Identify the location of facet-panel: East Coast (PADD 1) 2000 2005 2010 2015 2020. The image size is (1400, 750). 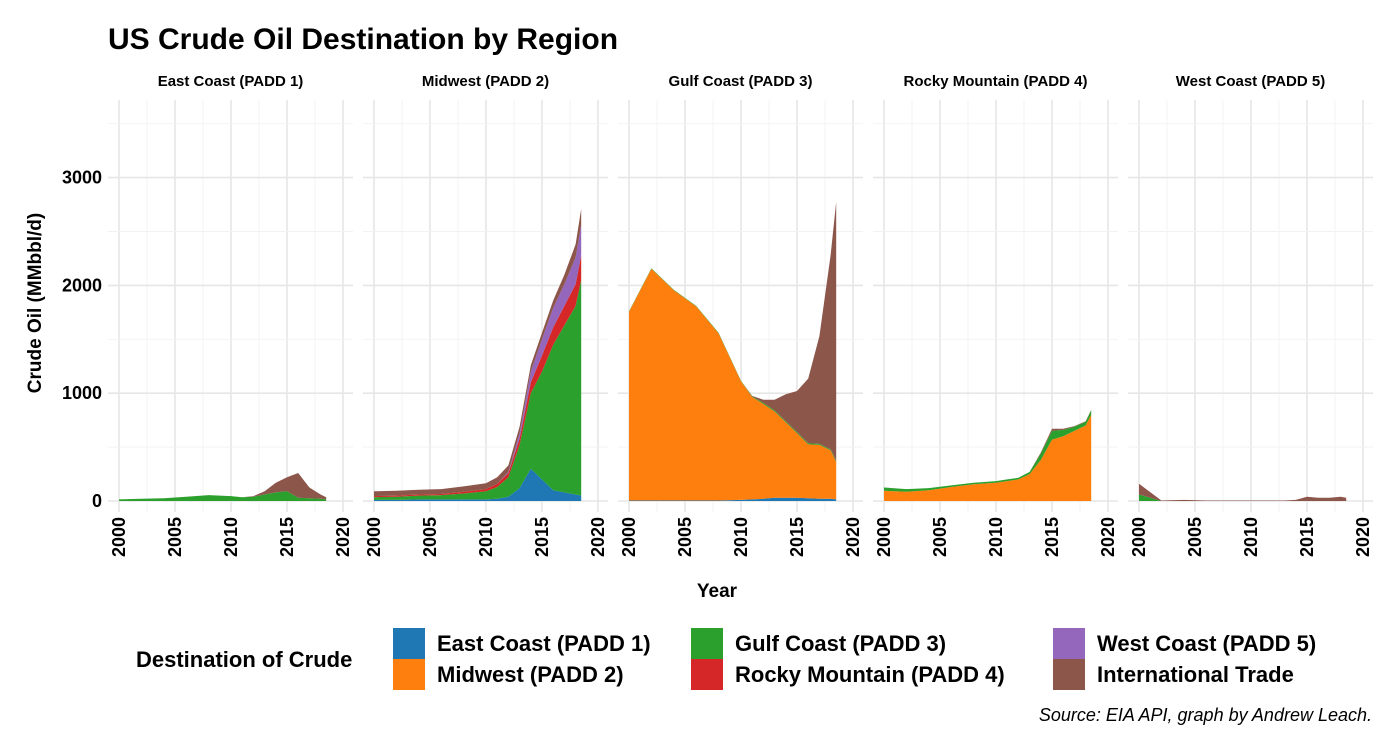
(230, 315).